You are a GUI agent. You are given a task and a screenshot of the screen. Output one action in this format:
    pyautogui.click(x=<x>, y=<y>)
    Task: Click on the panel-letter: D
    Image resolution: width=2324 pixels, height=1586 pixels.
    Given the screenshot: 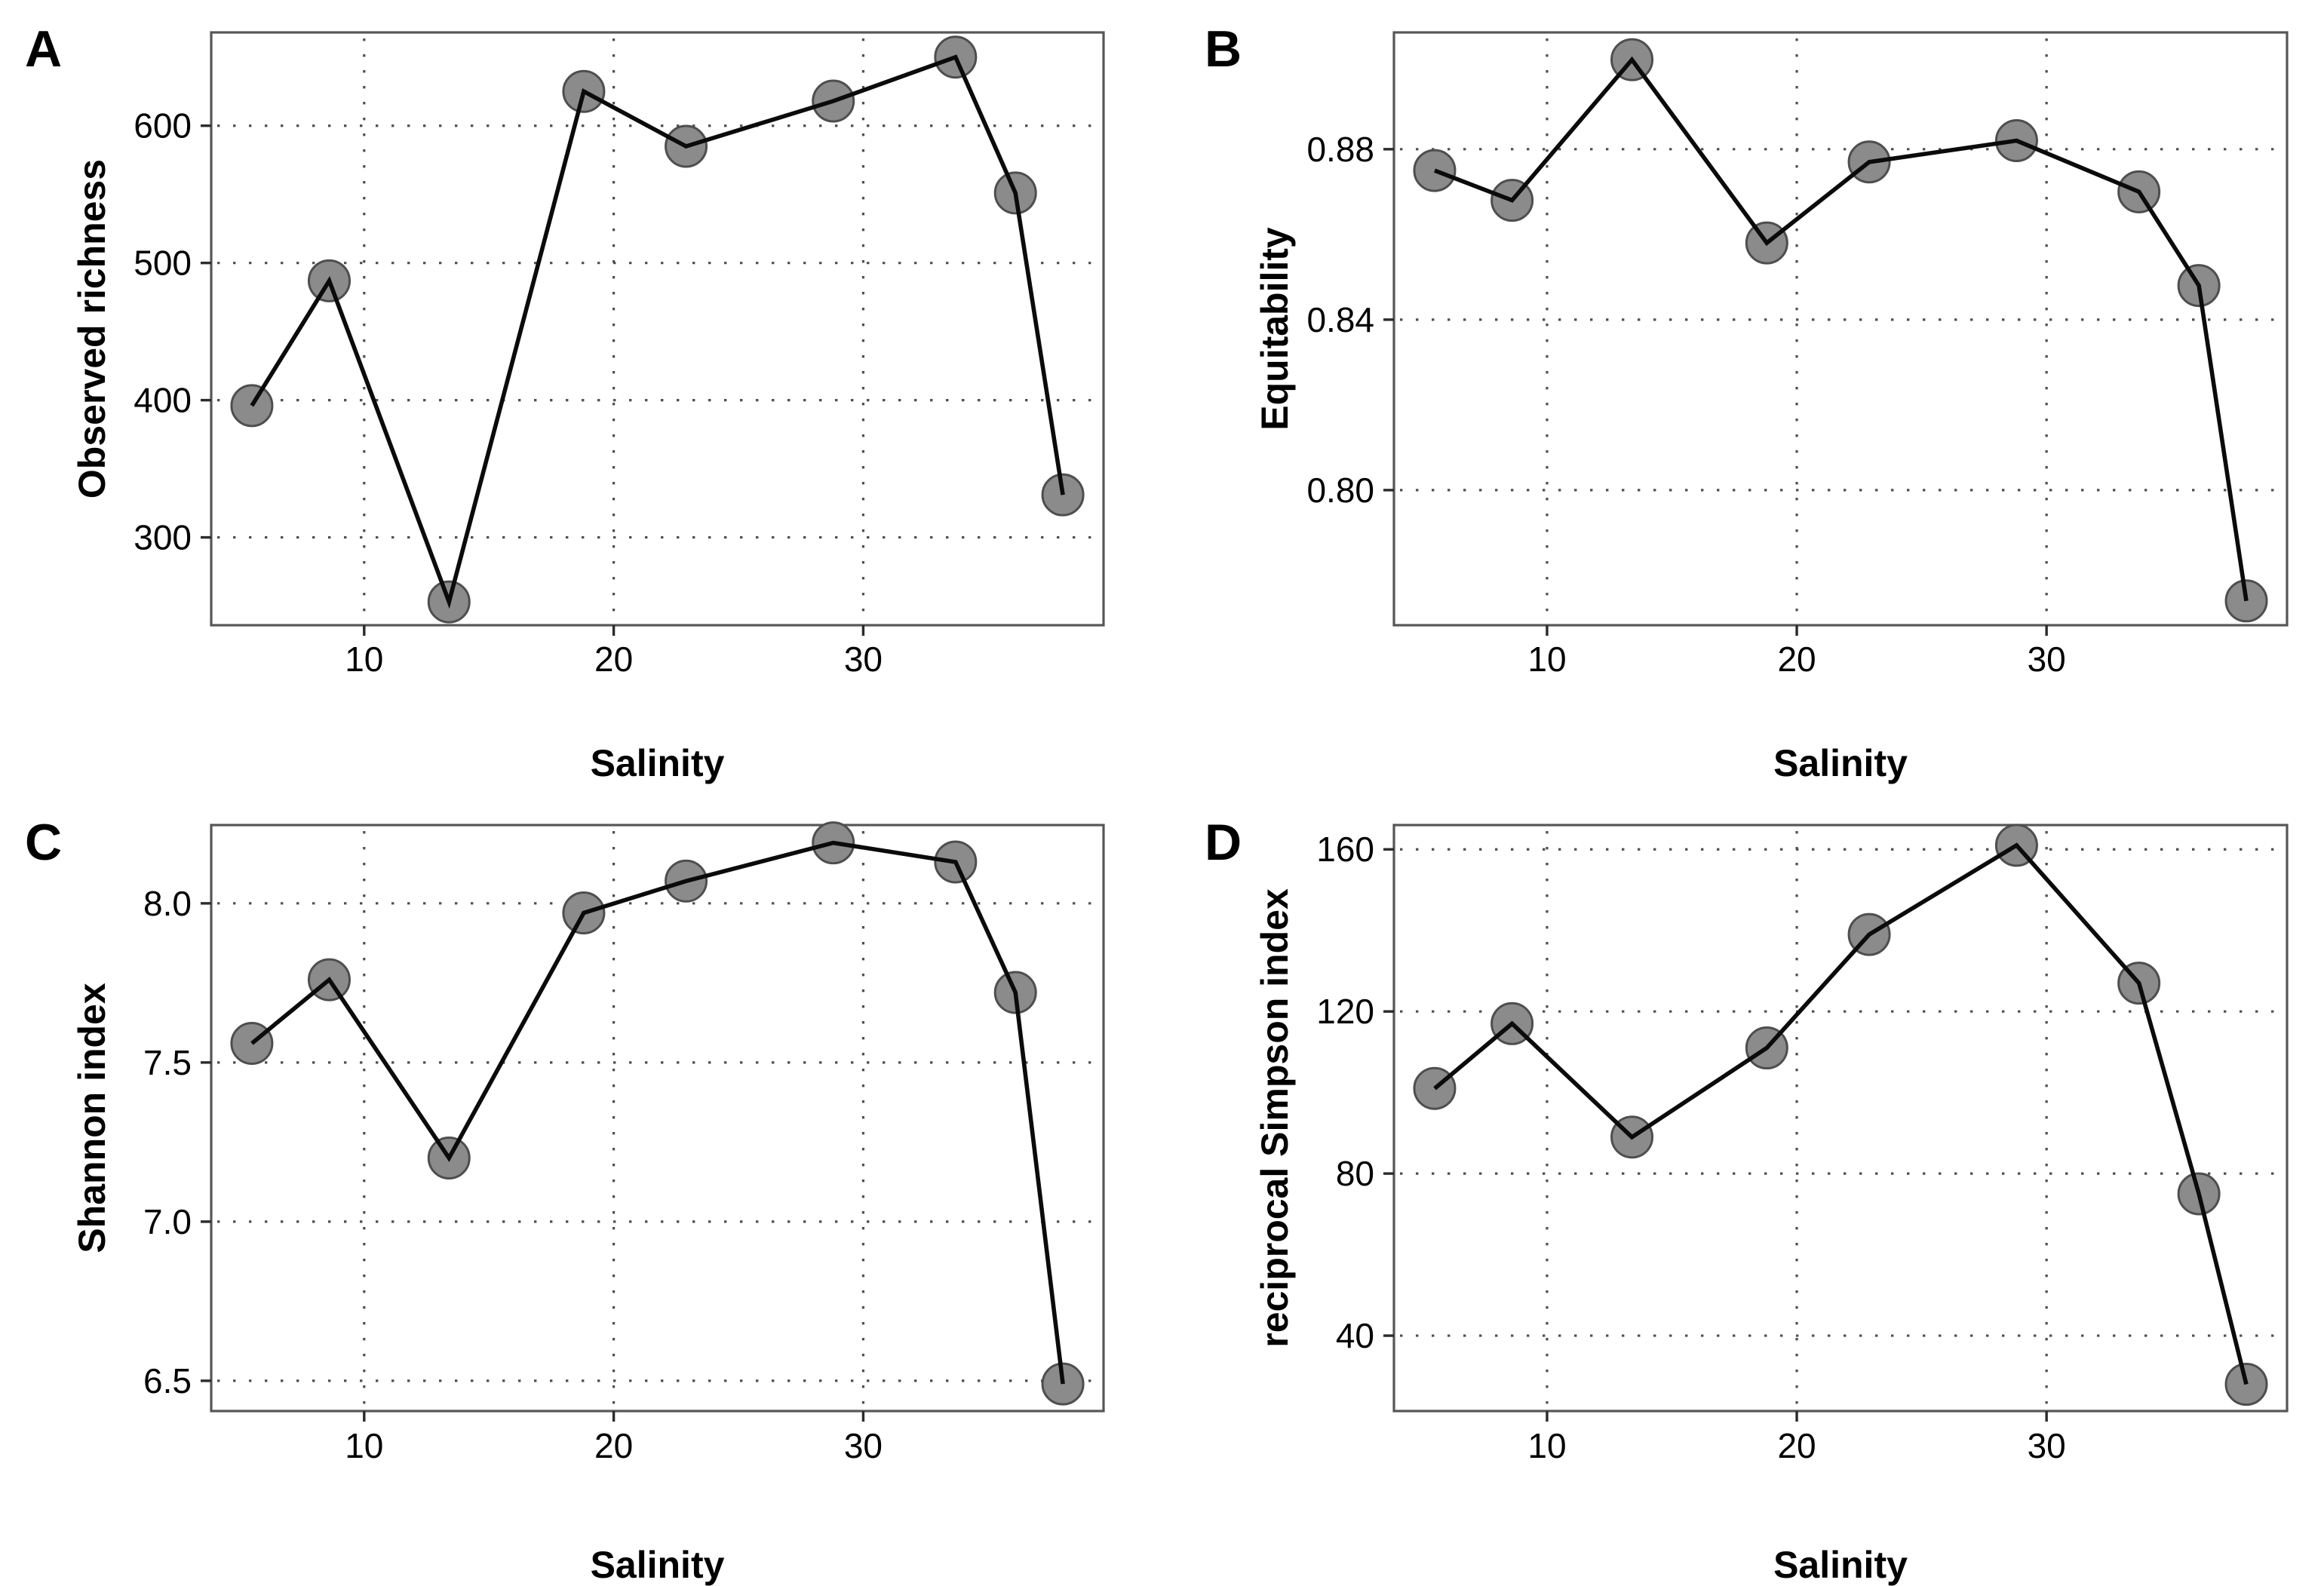 What is the action you would take?
    pyautogui.click(x=1223, y=842)
    